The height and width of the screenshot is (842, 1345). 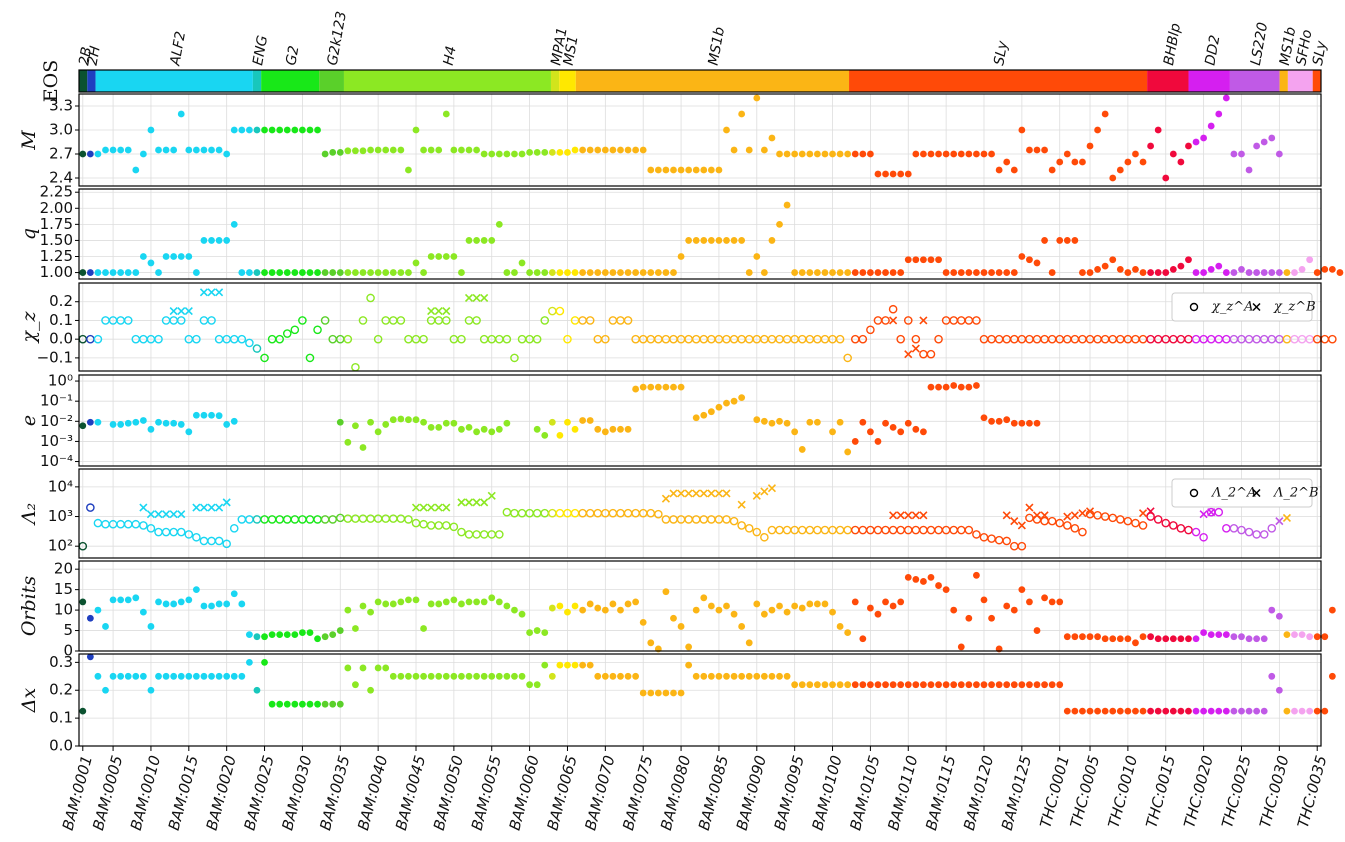 What do you see at coordinates (637, 793) in the screenshot?
I see `x-tick-label: BAM:0075` at bounding box center [637, 793].